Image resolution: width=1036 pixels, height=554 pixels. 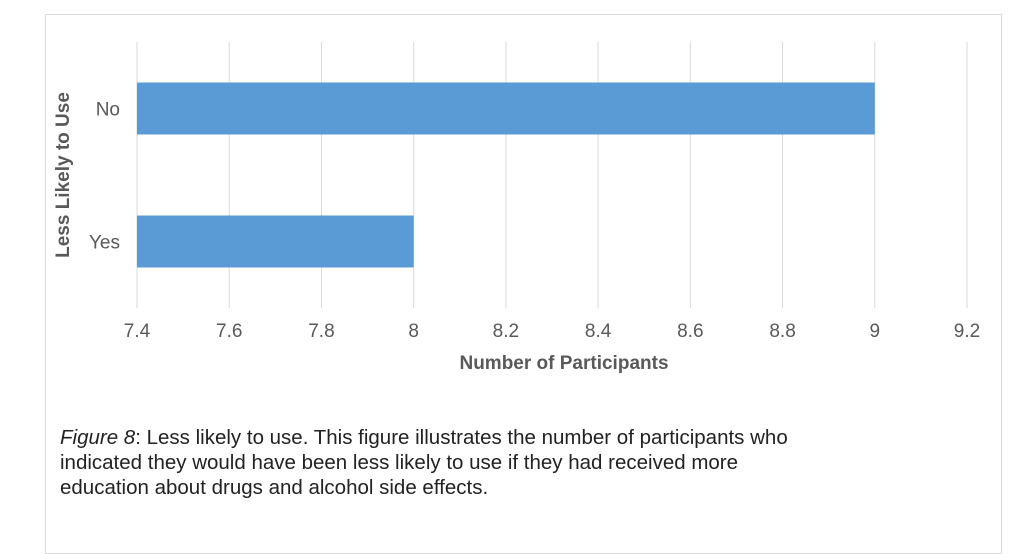 I want to click on x-tick-label: 9, so click(x=874, y=331).